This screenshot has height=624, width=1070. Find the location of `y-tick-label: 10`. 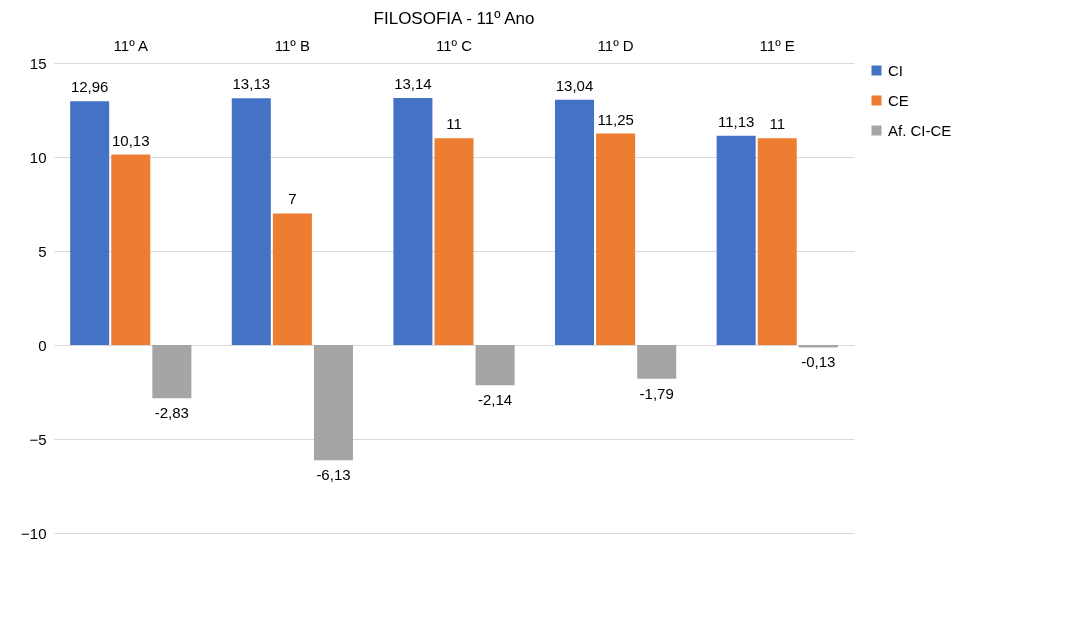

y-tick-label: 10 is located at coordinates (38, 157).